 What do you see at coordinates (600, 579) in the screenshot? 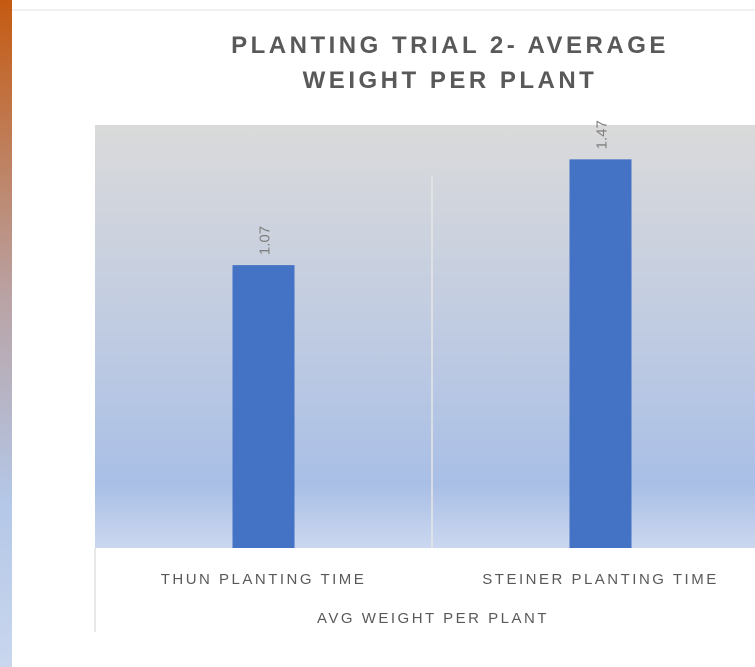
I see `x-tick-label: STEINER PLANTING TIME` at bounding box center [600, 579].